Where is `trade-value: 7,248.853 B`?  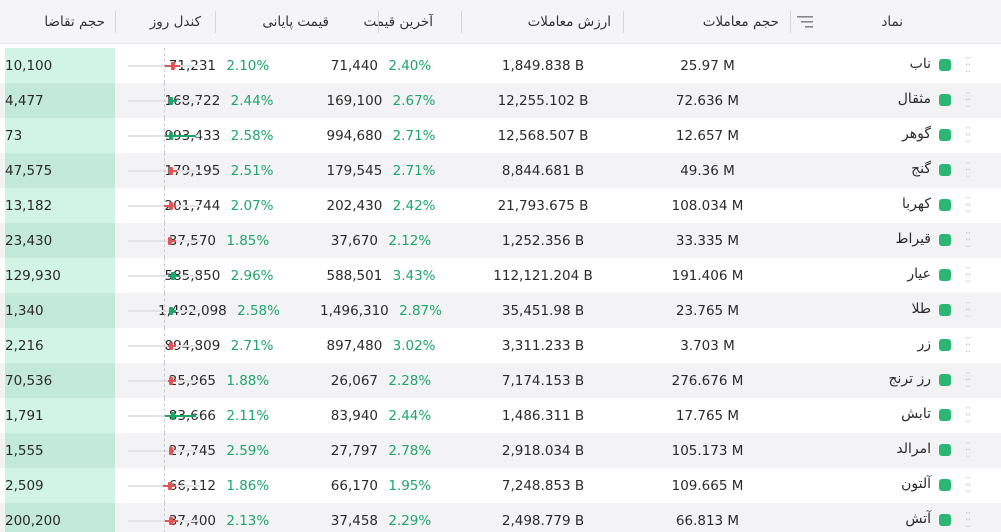 trade-value: 7,248.853 B is located at coordinates (543, 485).